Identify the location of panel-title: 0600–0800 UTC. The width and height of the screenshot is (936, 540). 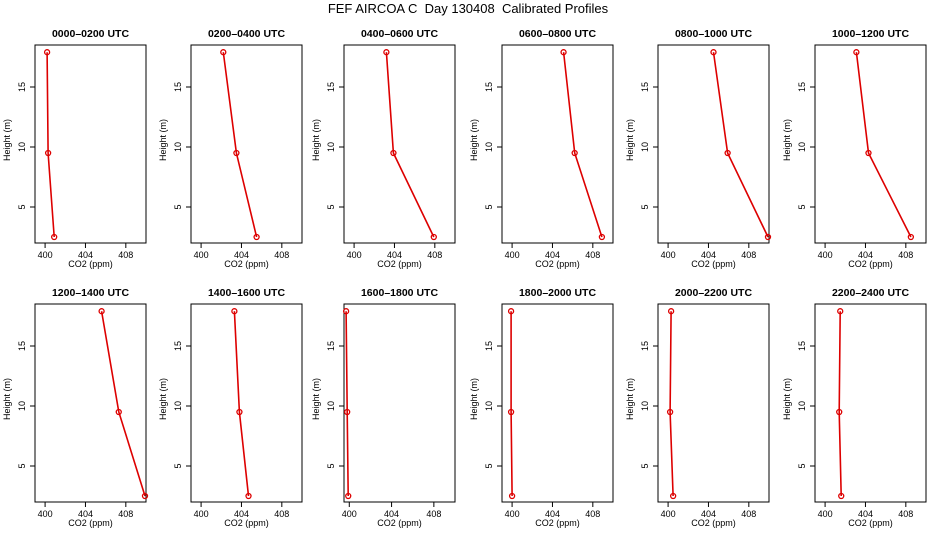
(557, 34).